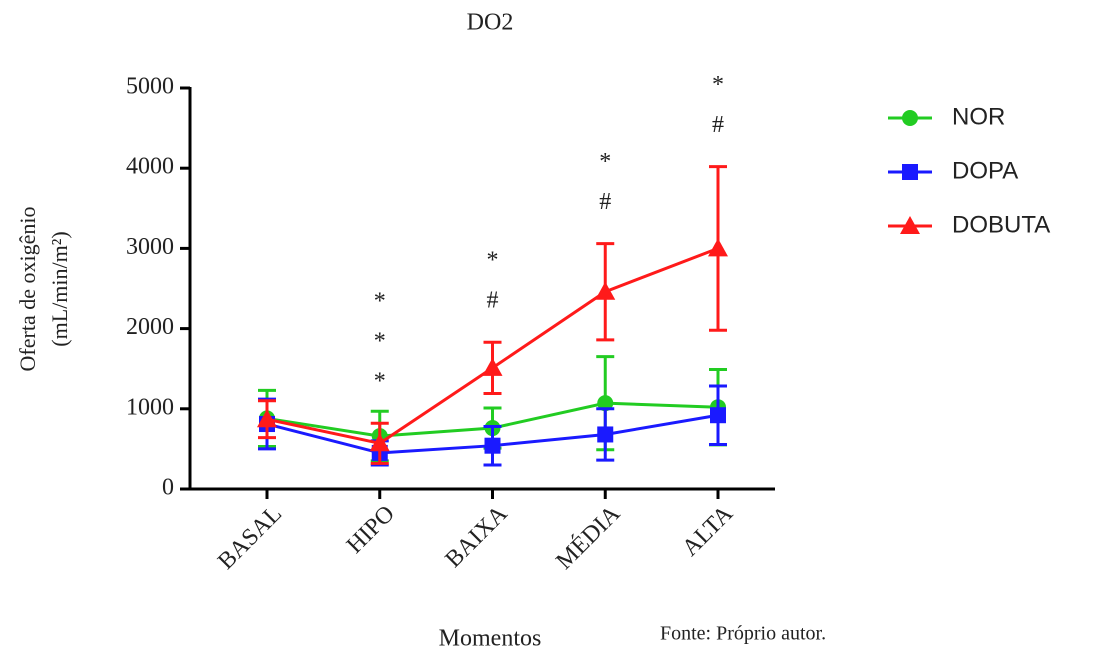 Image resolution: width=1093 pixels, height=660 pixels. Describe the element at coordinates (371, 530) in the screenshot. I see `x-tick-label: HIPO` at that location.